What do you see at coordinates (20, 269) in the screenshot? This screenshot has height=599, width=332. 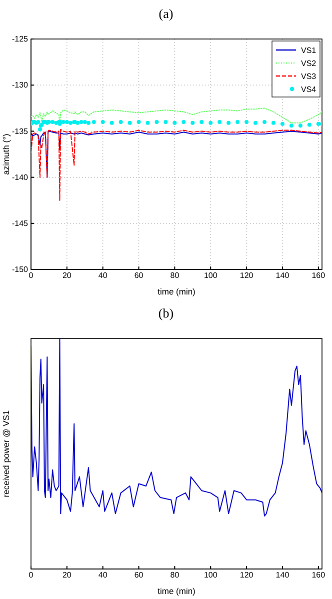 I see `y-tick-label: -150` at bounding box center [20, 269].